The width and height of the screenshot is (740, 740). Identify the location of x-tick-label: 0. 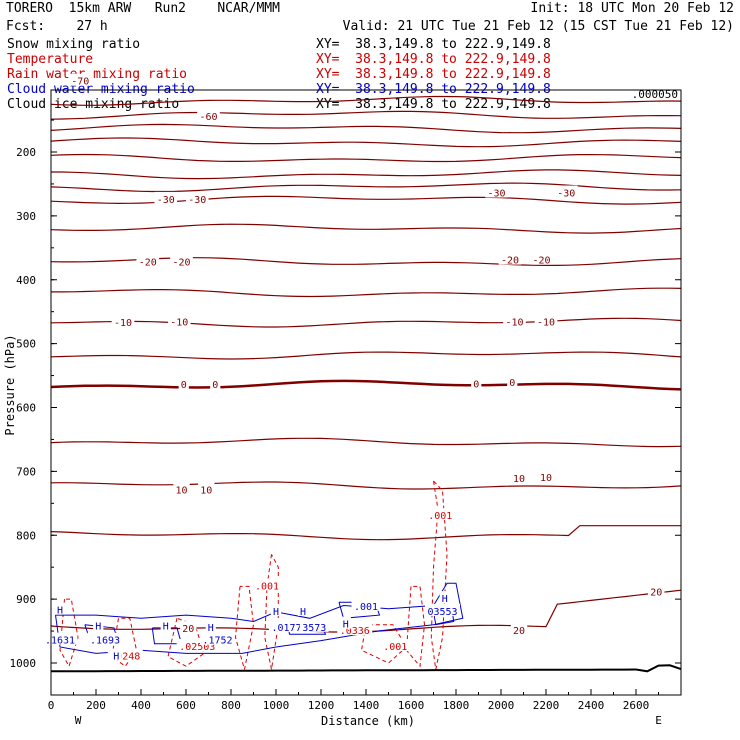
(51, 705).